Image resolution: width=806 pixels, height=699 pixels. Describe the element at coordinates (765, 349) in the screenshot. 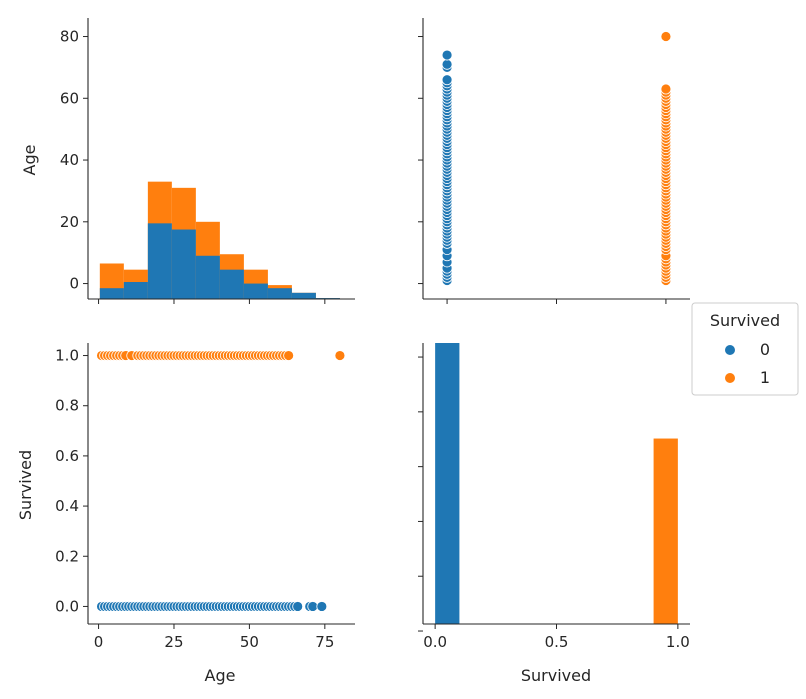

I see `legend-label-0: 0` at that location.